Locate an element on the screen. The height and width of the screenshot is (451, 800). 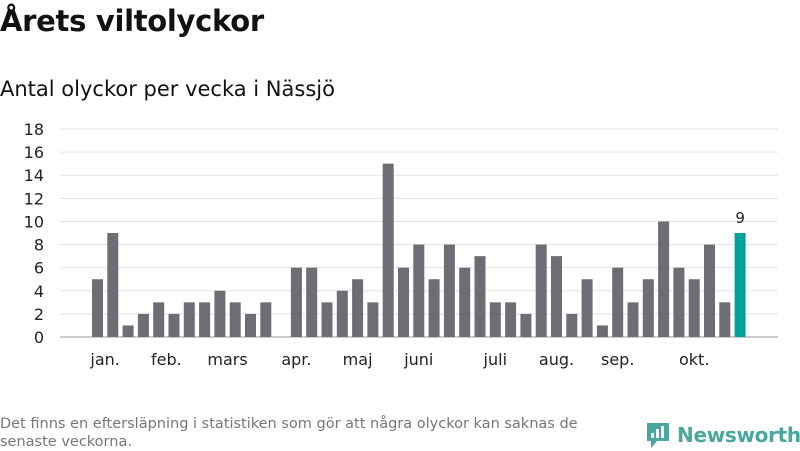
bar-chart-logo-icon is located at coordinates (658, 435).